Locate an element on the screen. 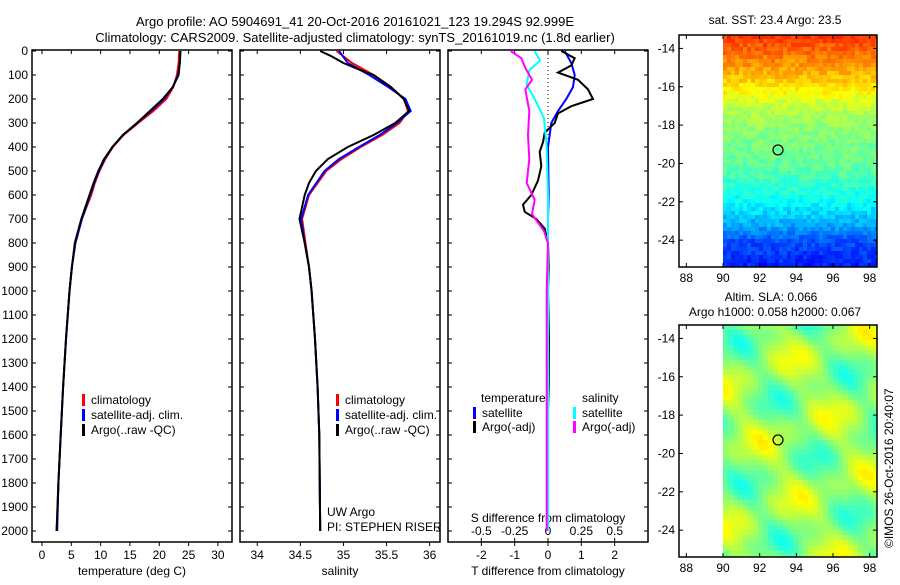  x-tick-label: -1 is located at coordinates (514, 555).